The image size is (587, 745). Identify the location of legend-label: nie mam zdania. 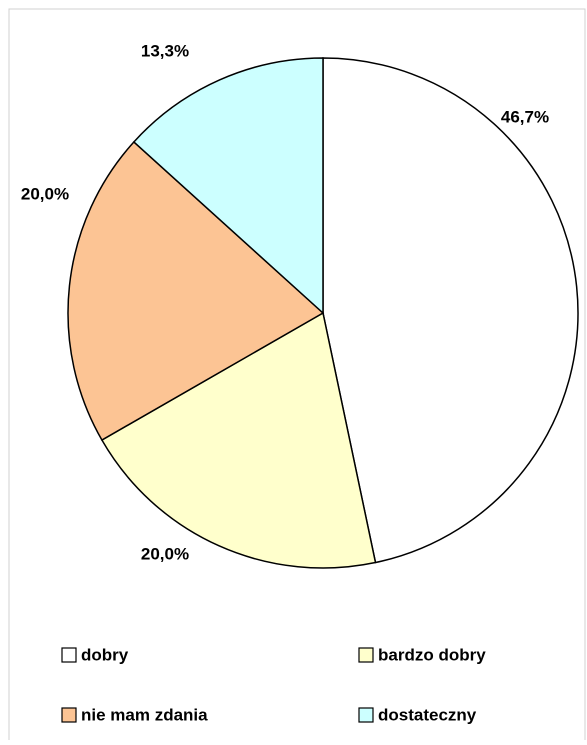
(144, 714).